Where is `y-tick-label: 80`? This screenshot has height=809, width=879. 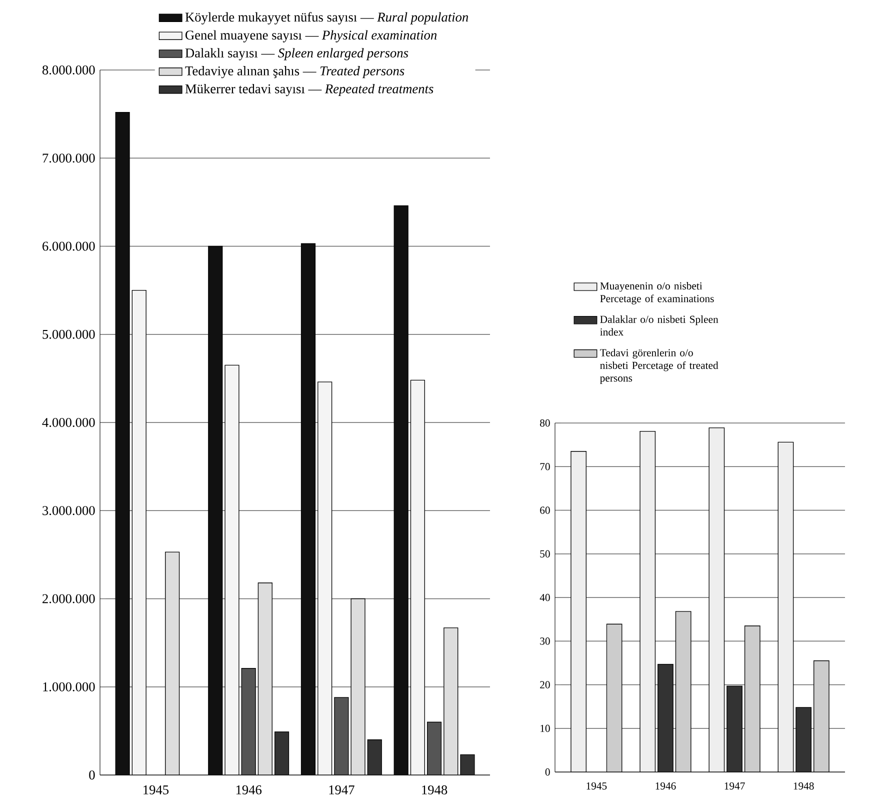
y-tick-label: 80 is located at coordinates (545, 423).